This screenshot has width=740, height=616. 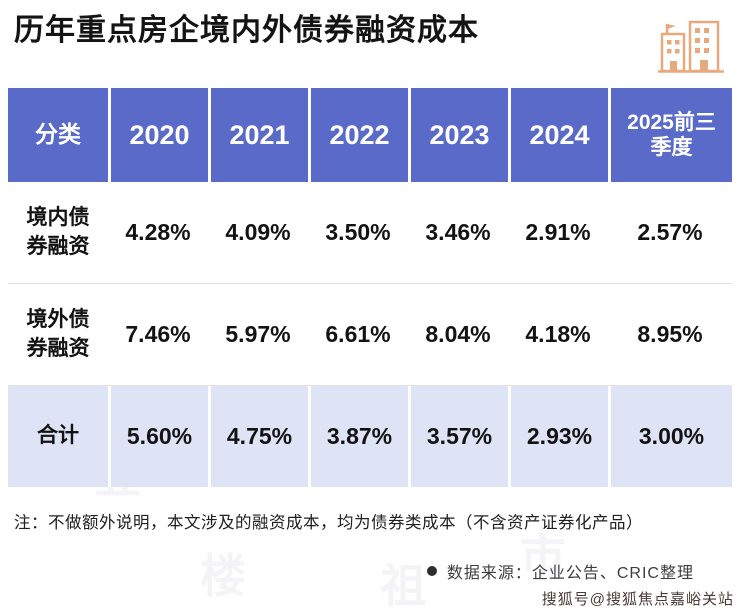 I want to click on header-2023: 2023, so click(x=458, y=135).